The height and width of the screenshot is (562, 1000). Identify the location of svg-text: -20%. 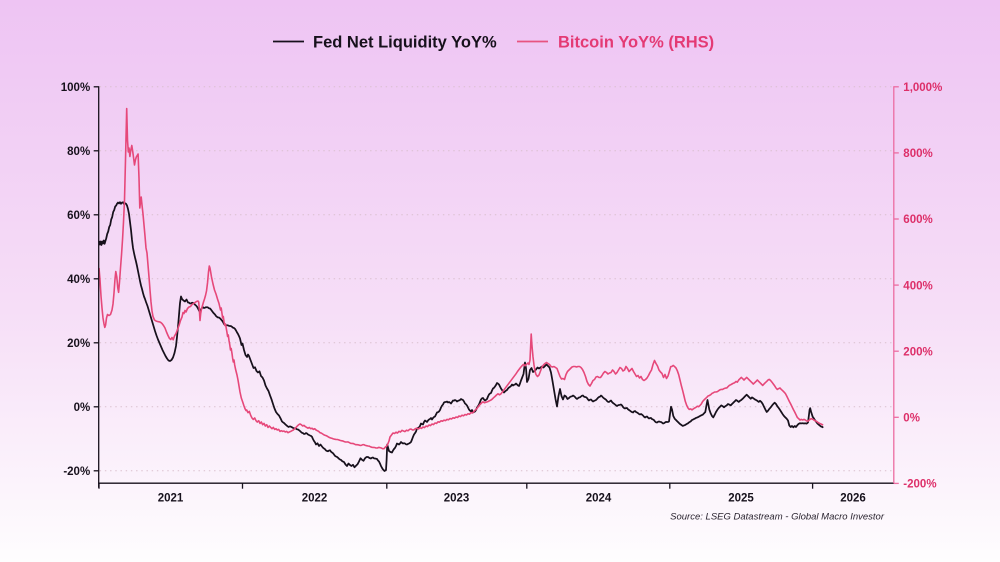
(76, 472).